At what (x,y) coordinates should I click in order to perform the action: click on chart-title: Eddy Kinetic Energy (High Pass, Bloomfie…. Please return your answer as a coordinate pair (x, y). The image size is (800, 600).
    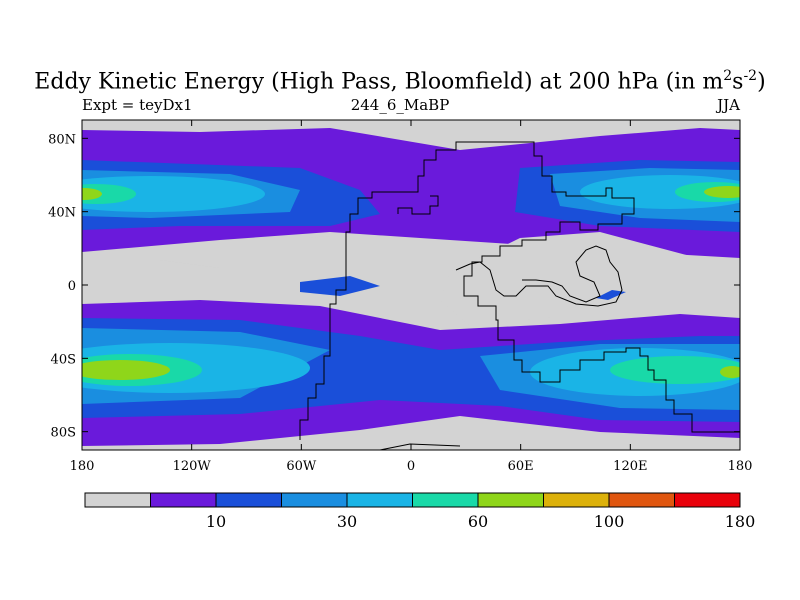
    Looking at the image, I should click on (400, 81).